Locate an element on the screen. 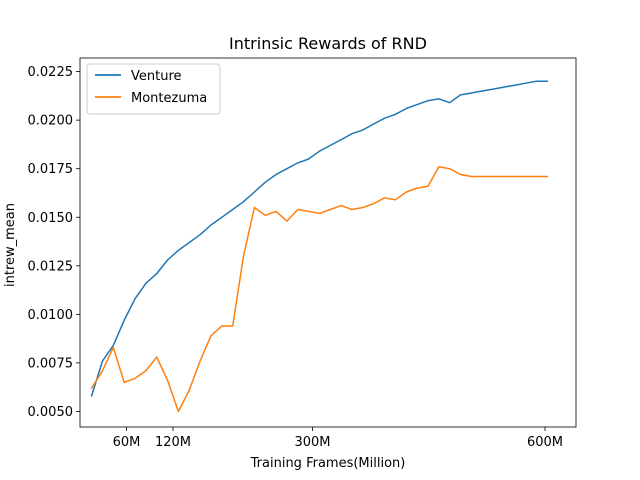 Image resolution: width=640 pixels, height=480 pixels. x-tick-label: 600M is located at coordinates (545, 442).